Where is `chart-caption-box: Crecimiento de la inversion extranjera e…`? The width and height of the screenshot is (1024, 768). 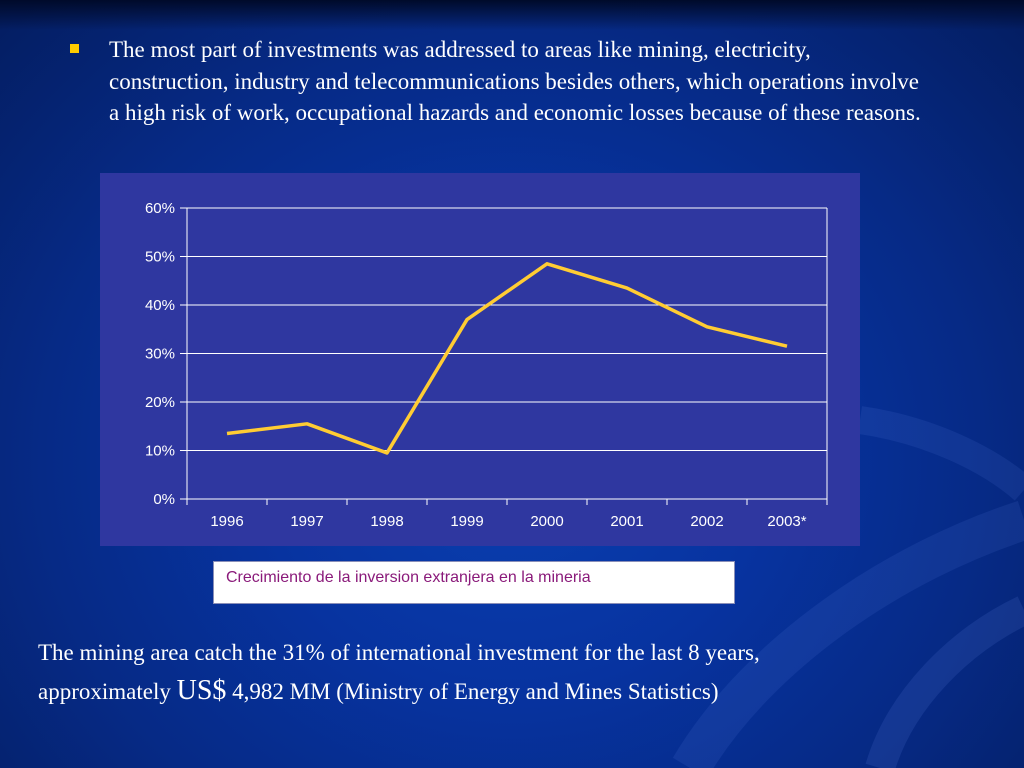
chart-caption-box: Crecimiento de la inversion extranjera e… is located at coordinates (474, 582).